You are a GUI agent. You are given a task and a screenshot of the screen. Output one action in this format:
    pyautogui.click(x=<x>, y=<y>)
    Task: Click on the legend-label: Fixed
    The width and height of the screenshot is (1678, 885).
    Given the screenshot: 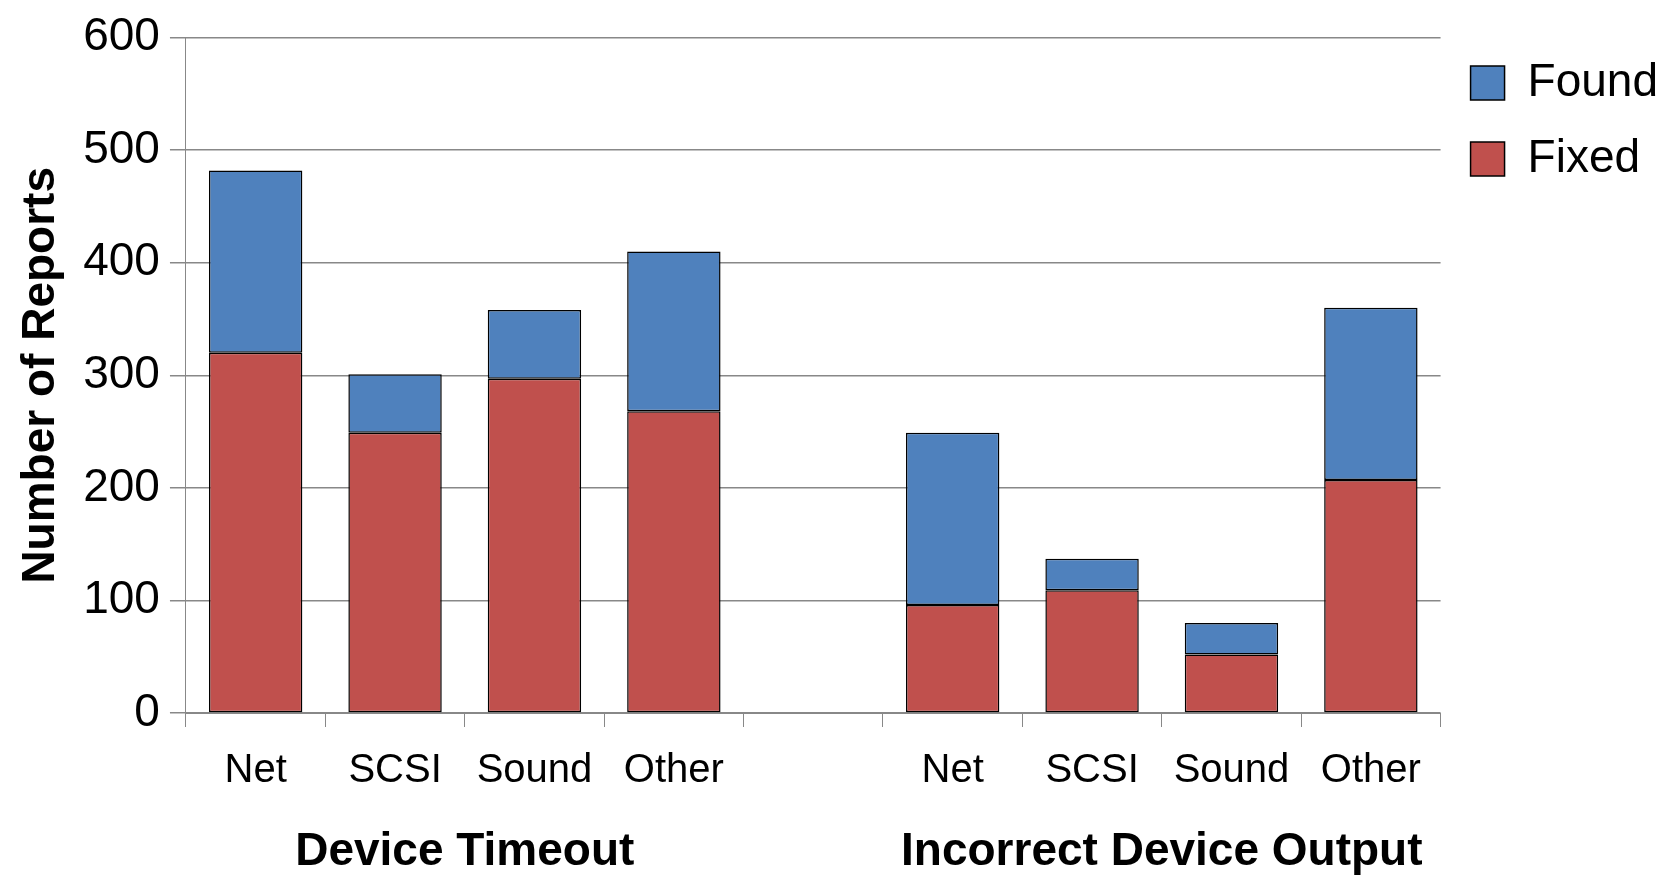 What is the action you would take?
    pyautogui.click(x=1584, y=155)
    